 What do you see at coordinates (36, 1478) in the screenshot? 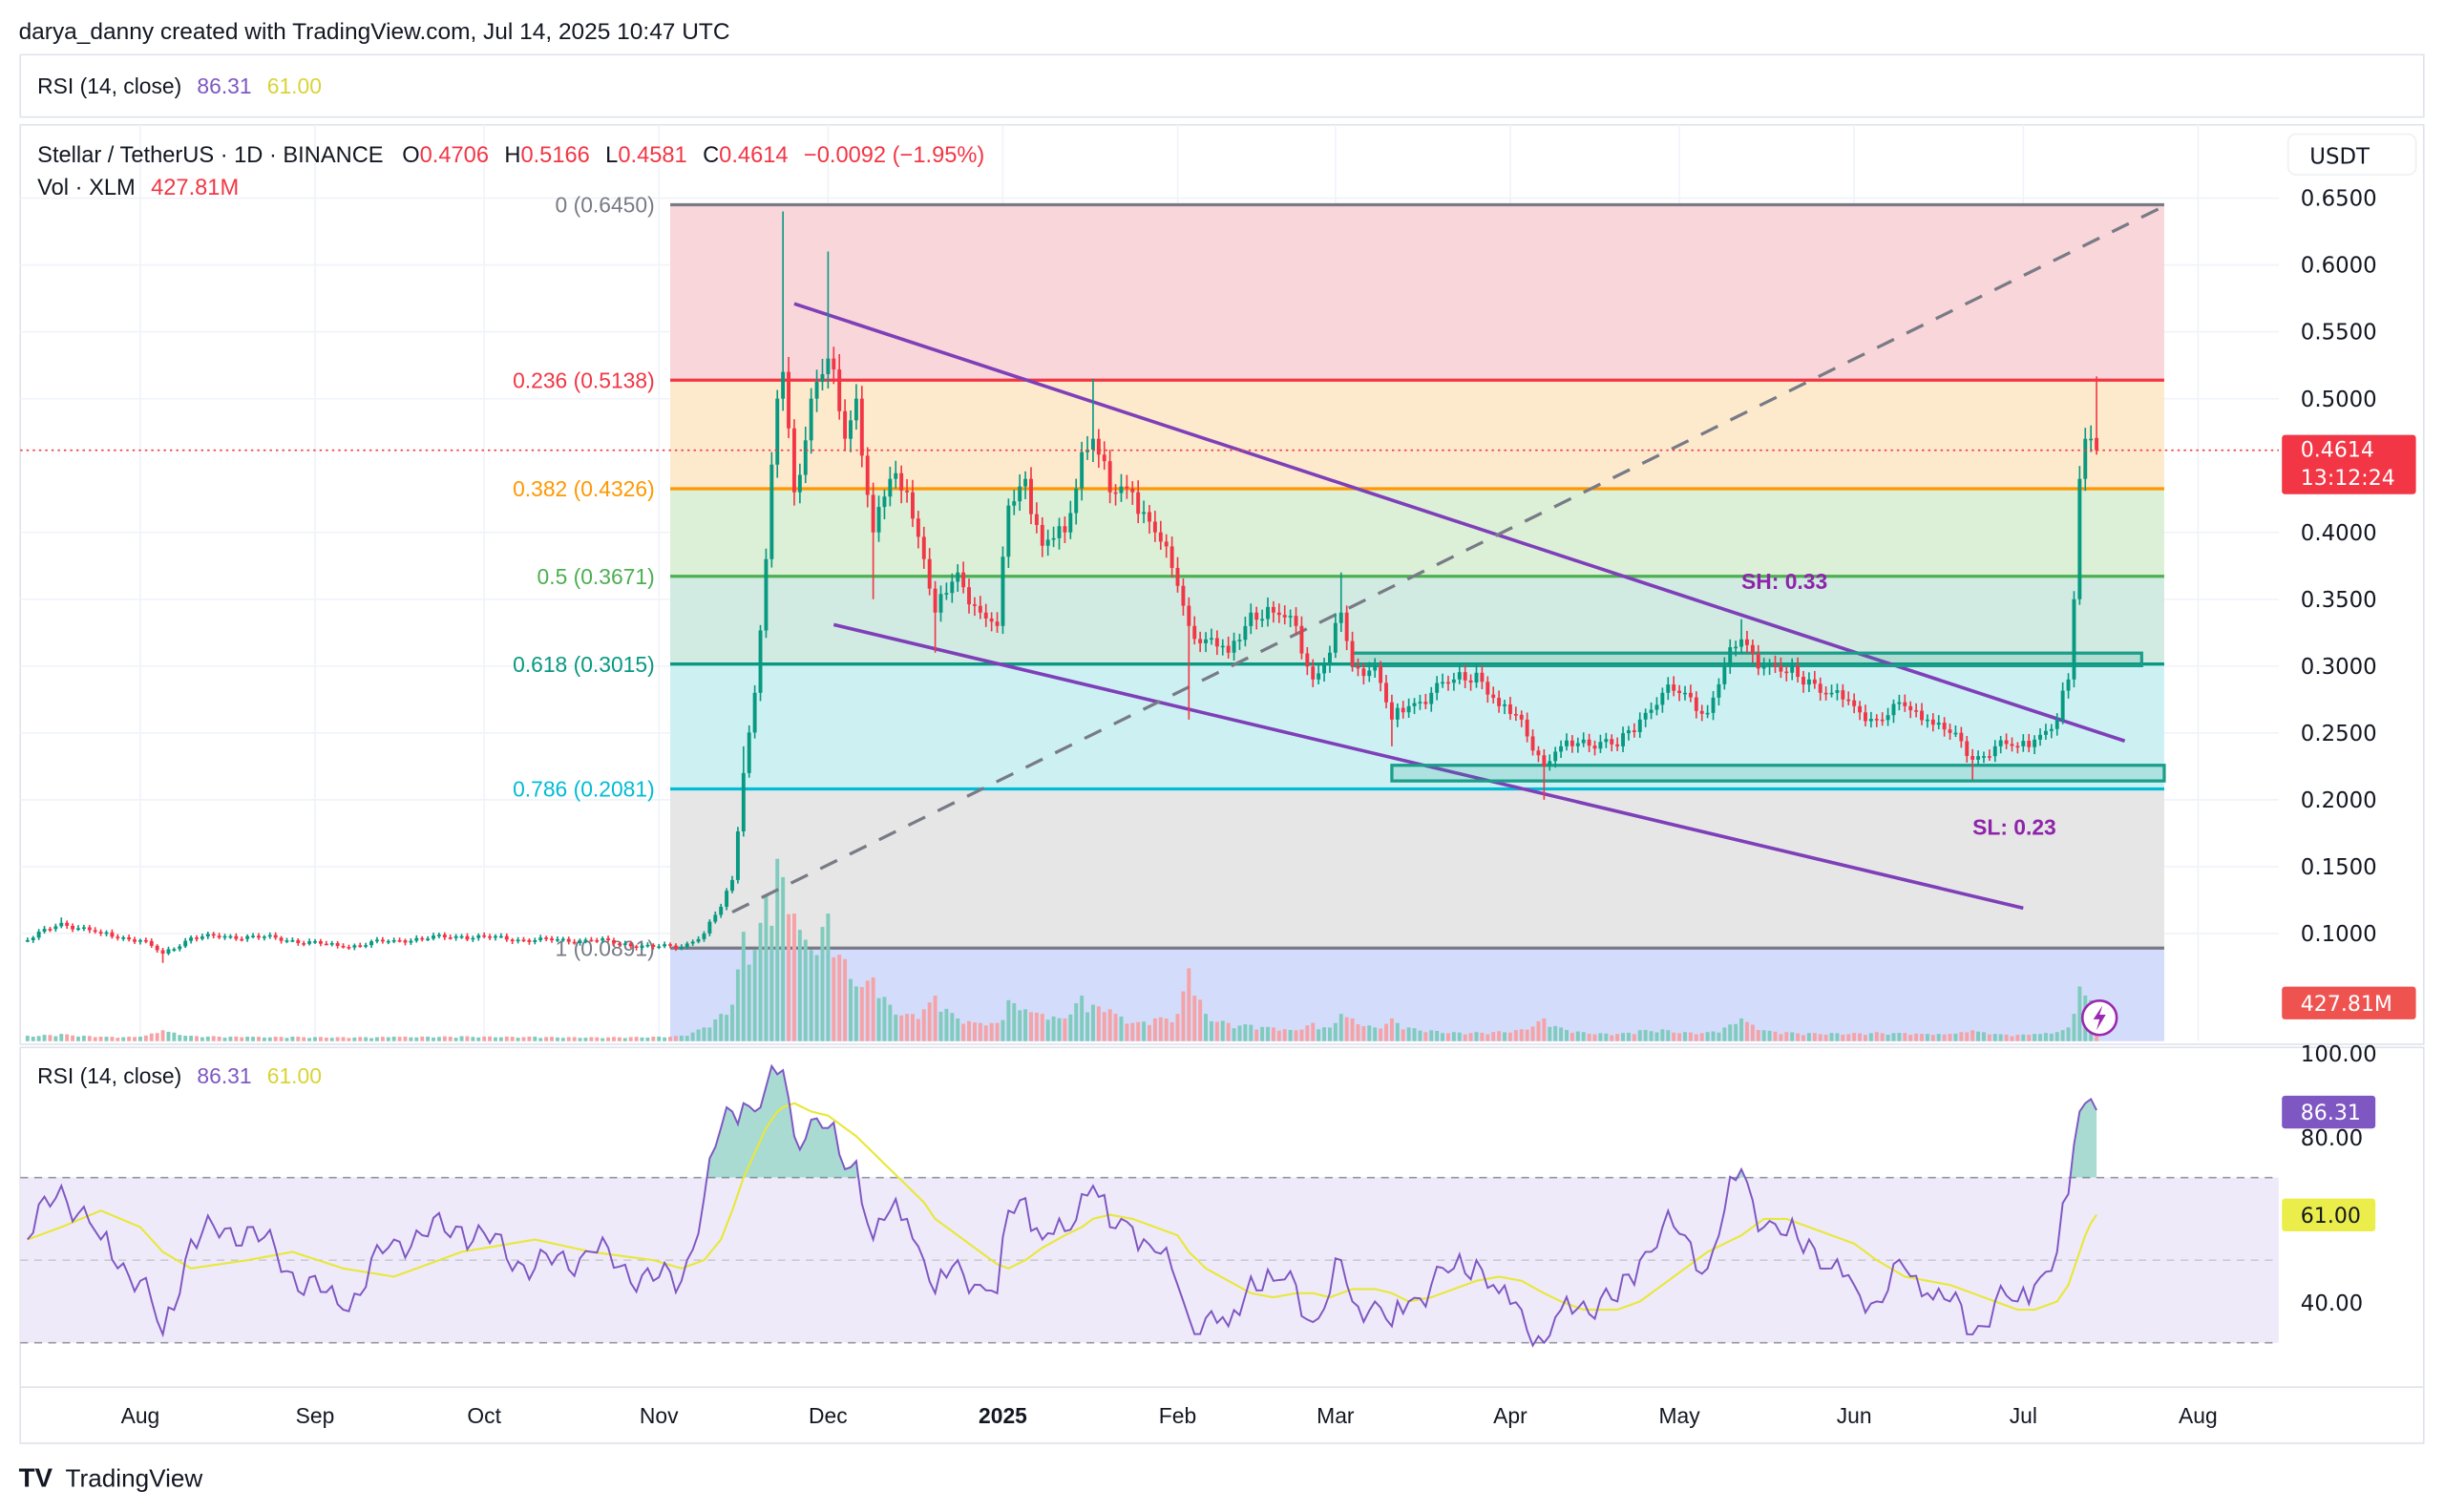
I see `tradingview-logo: TV` at bounding box center [36, 1478].